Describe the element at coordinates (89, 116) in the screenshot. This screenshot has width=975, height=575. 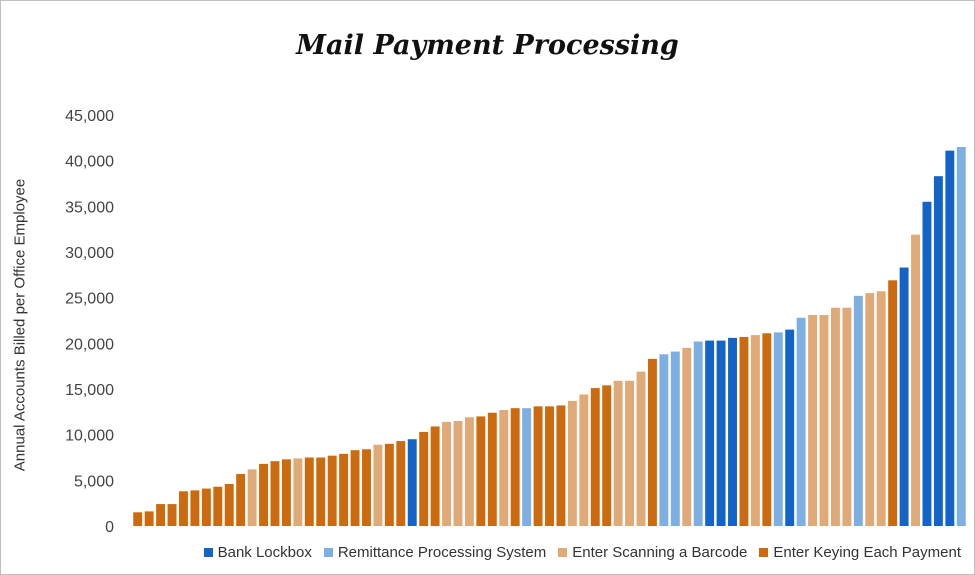
I see `y-tick-label: 45,000` at that location.